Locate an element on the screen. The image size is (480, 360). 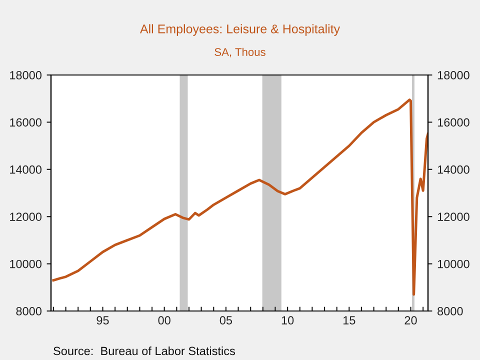
y2-tick-label: 14000 is located at coordinates (454, 169).